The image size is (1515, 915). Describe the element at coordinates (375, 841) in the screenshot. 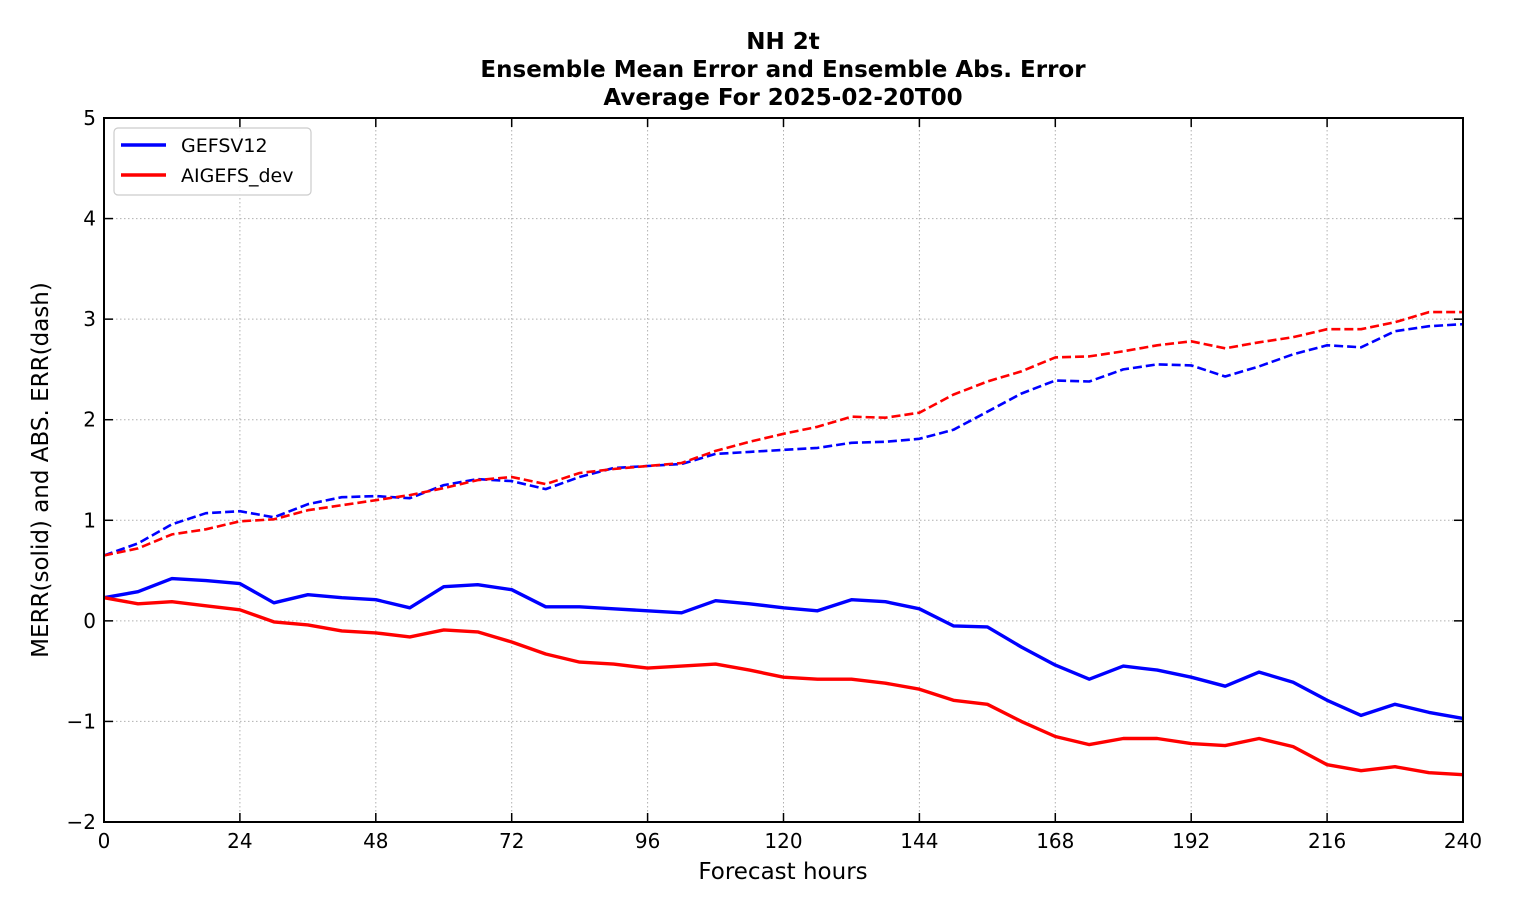

I see `x-tick-label: 48` at that location.